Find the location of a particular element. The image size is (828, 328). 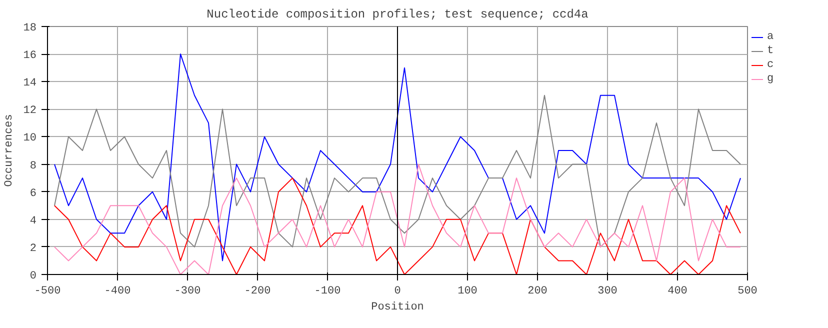

x-tick-label: -200 is located at coordinates (257, 292).